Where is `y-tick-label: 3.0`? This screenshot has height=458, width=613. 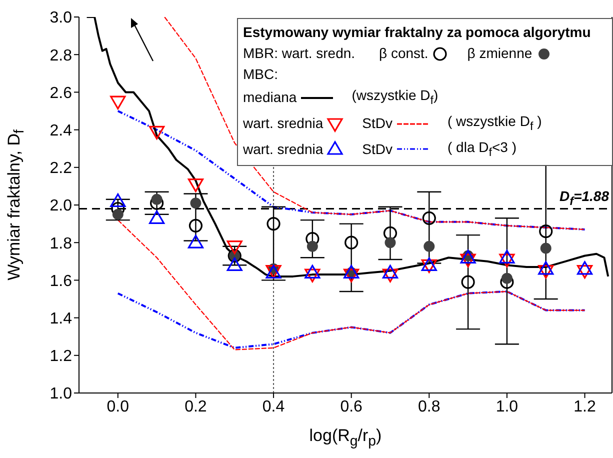 y-tick-label: 3.0 is located at coordinates (61, 18).